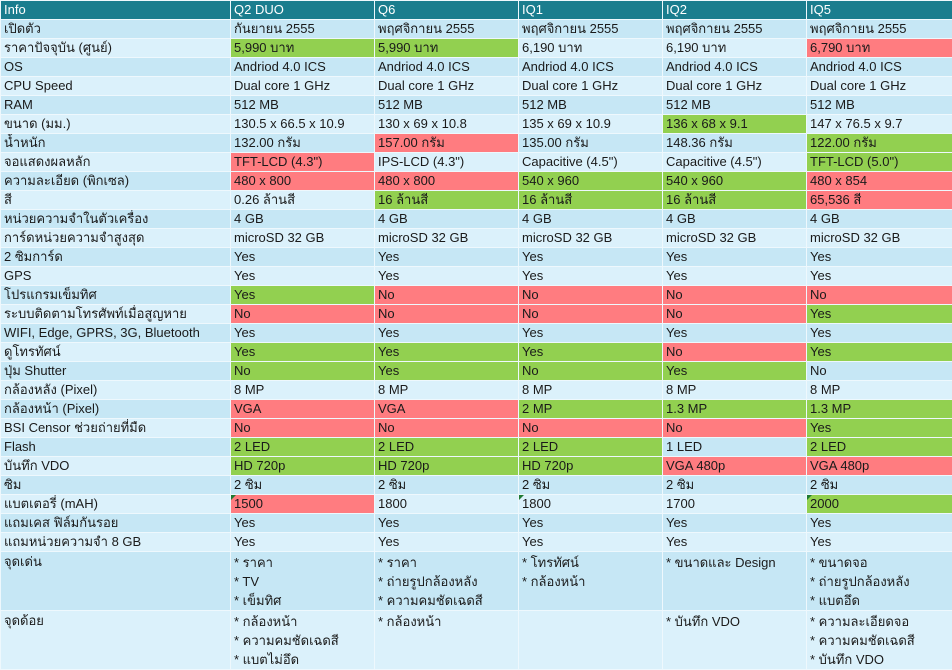 The image size is (952, 670). I want to click on row-label: CPU Speed, so click(116, 86).